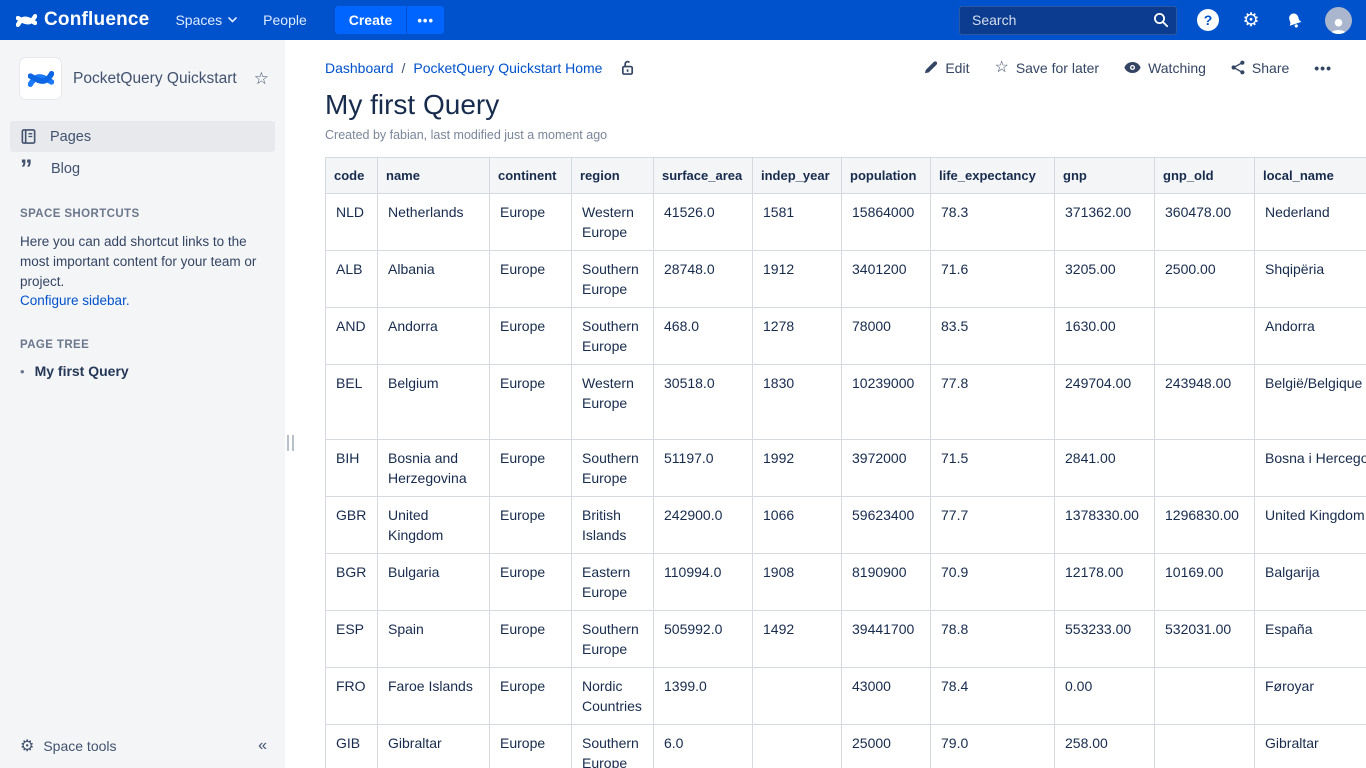  I want to click on user-avatar, so click(1338, 20).